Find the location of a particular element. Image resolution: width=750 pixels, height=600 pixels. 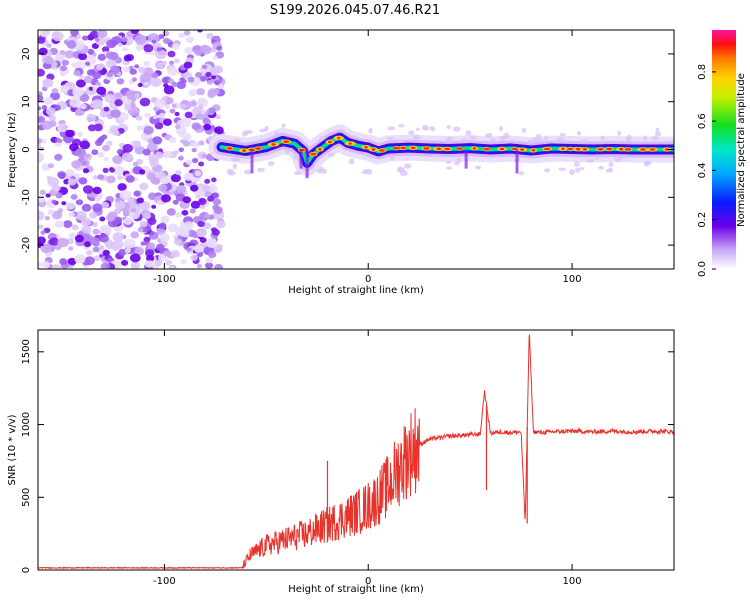

colorbar-tick-label: 0.6 is located at coordinates (702, 121).